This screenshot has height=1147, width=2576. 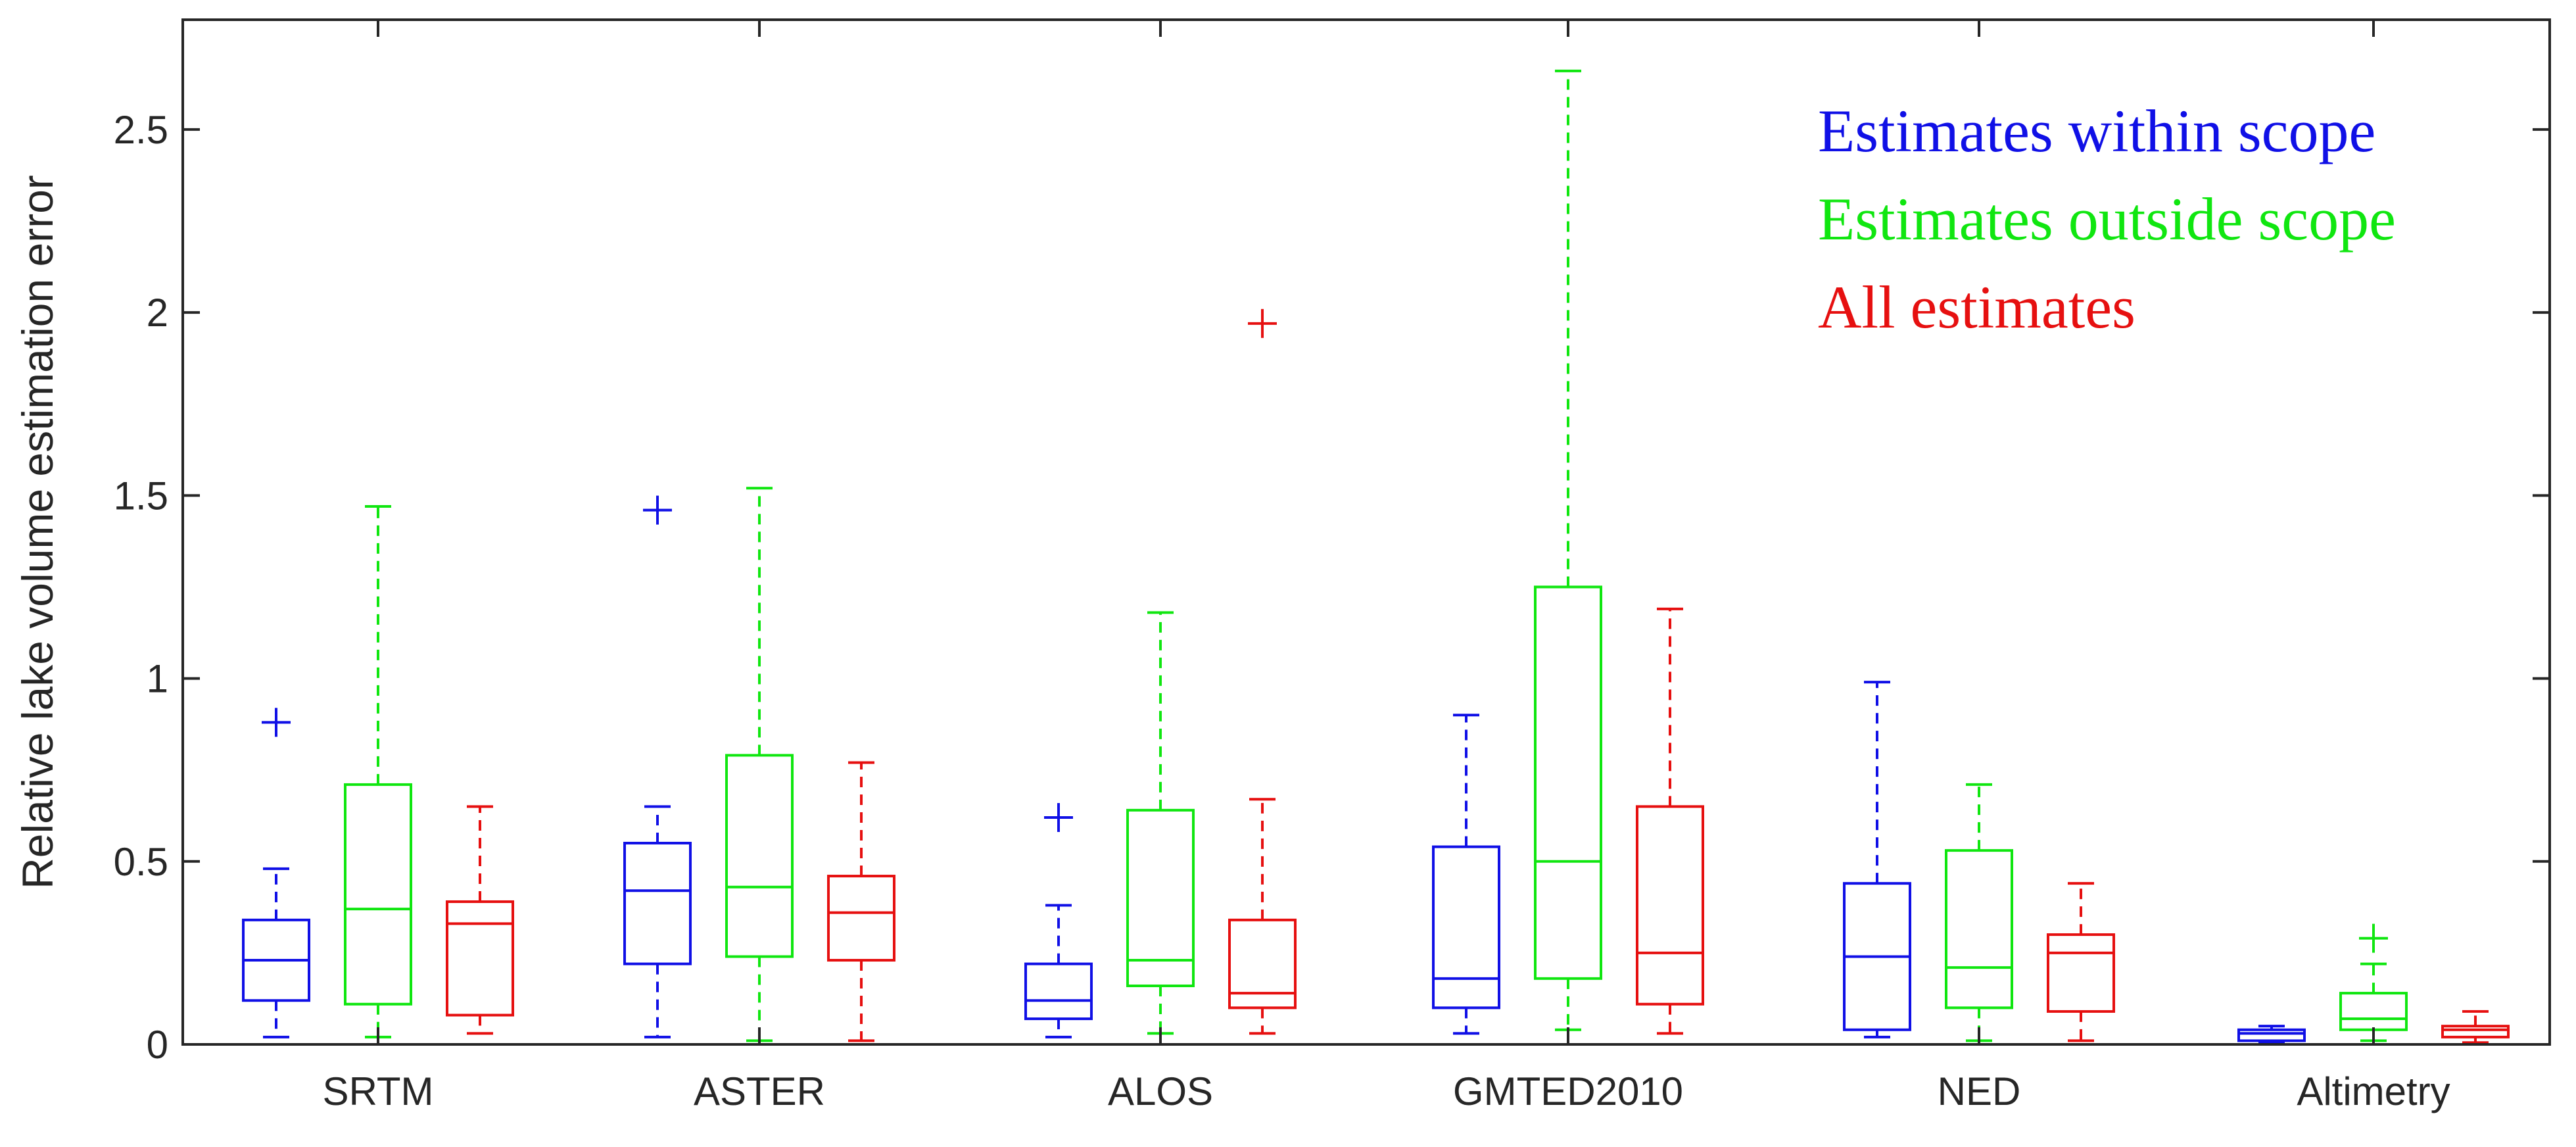 I want to click on y-axis-label: Relative lake volume estimation error, so click(x=38, y=532).